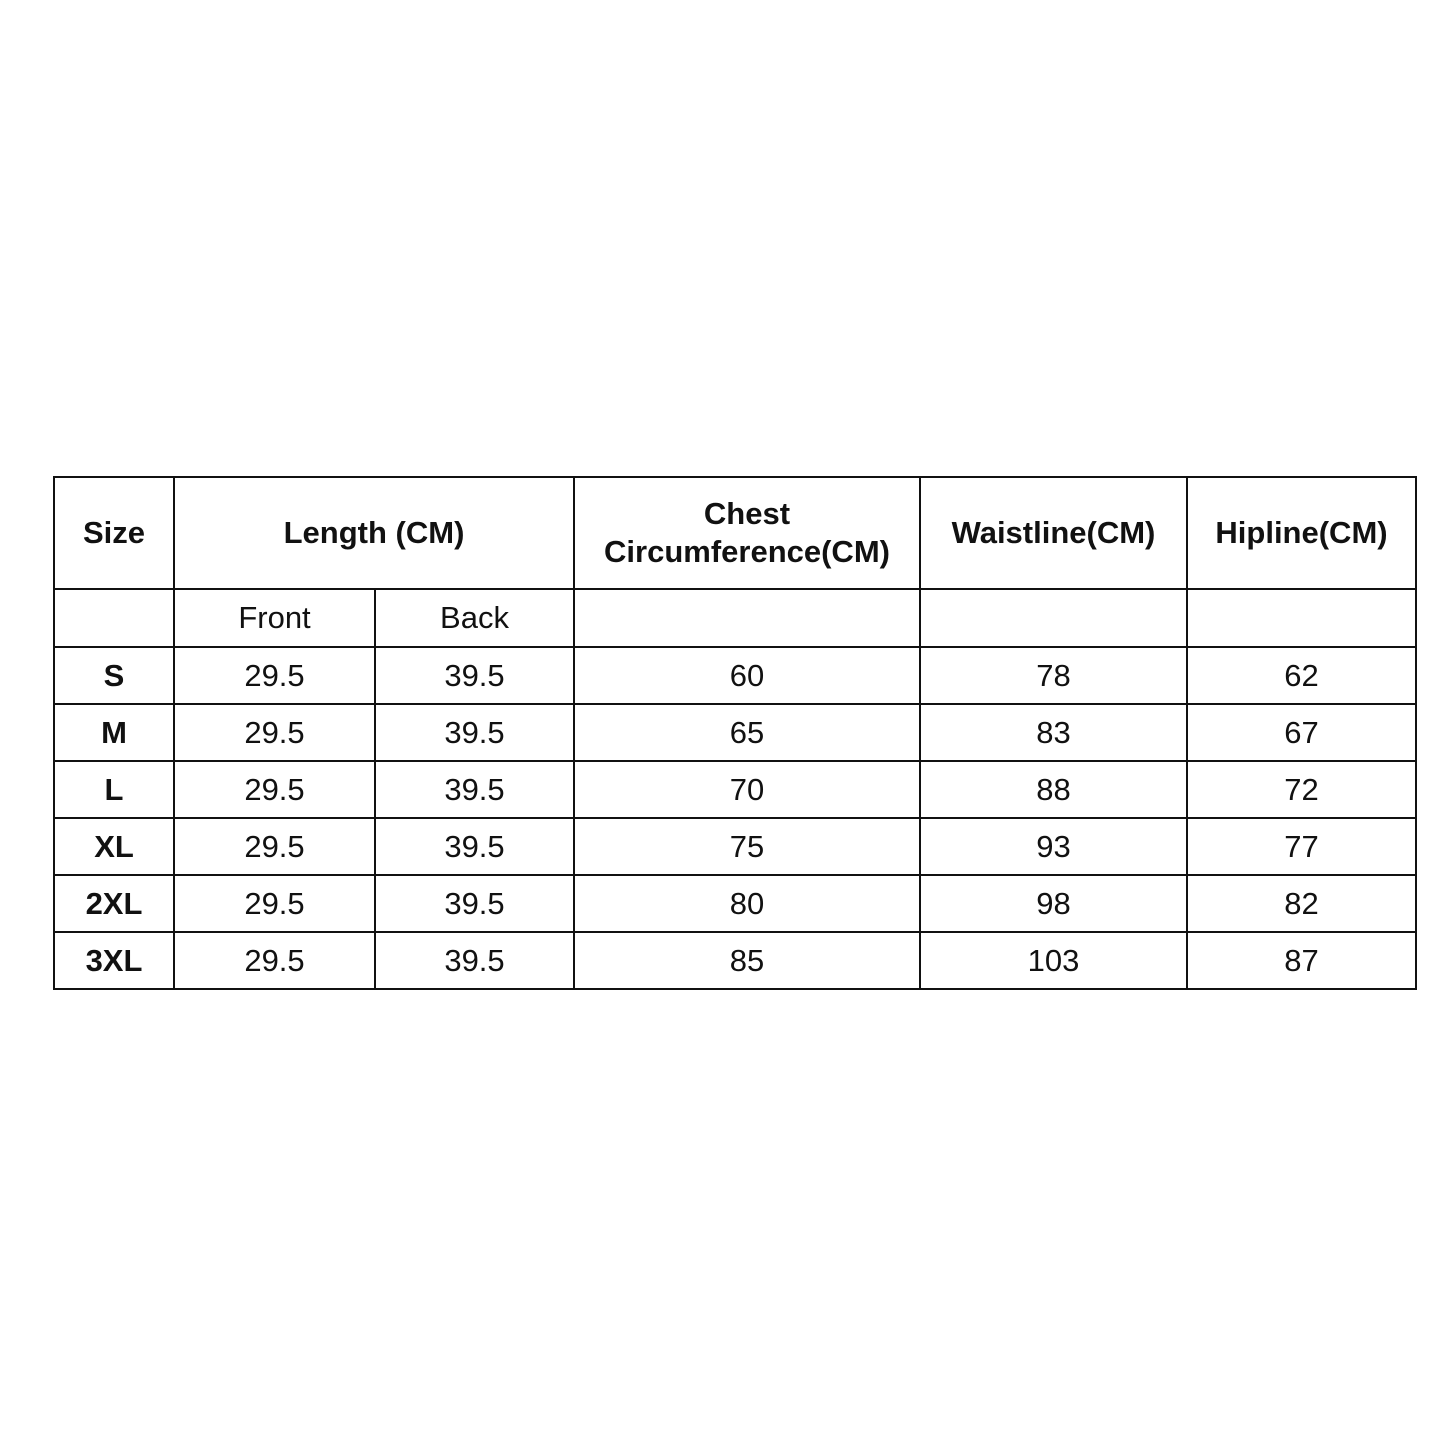  I want to click on cell-waist: 98, so click(1053, 903).